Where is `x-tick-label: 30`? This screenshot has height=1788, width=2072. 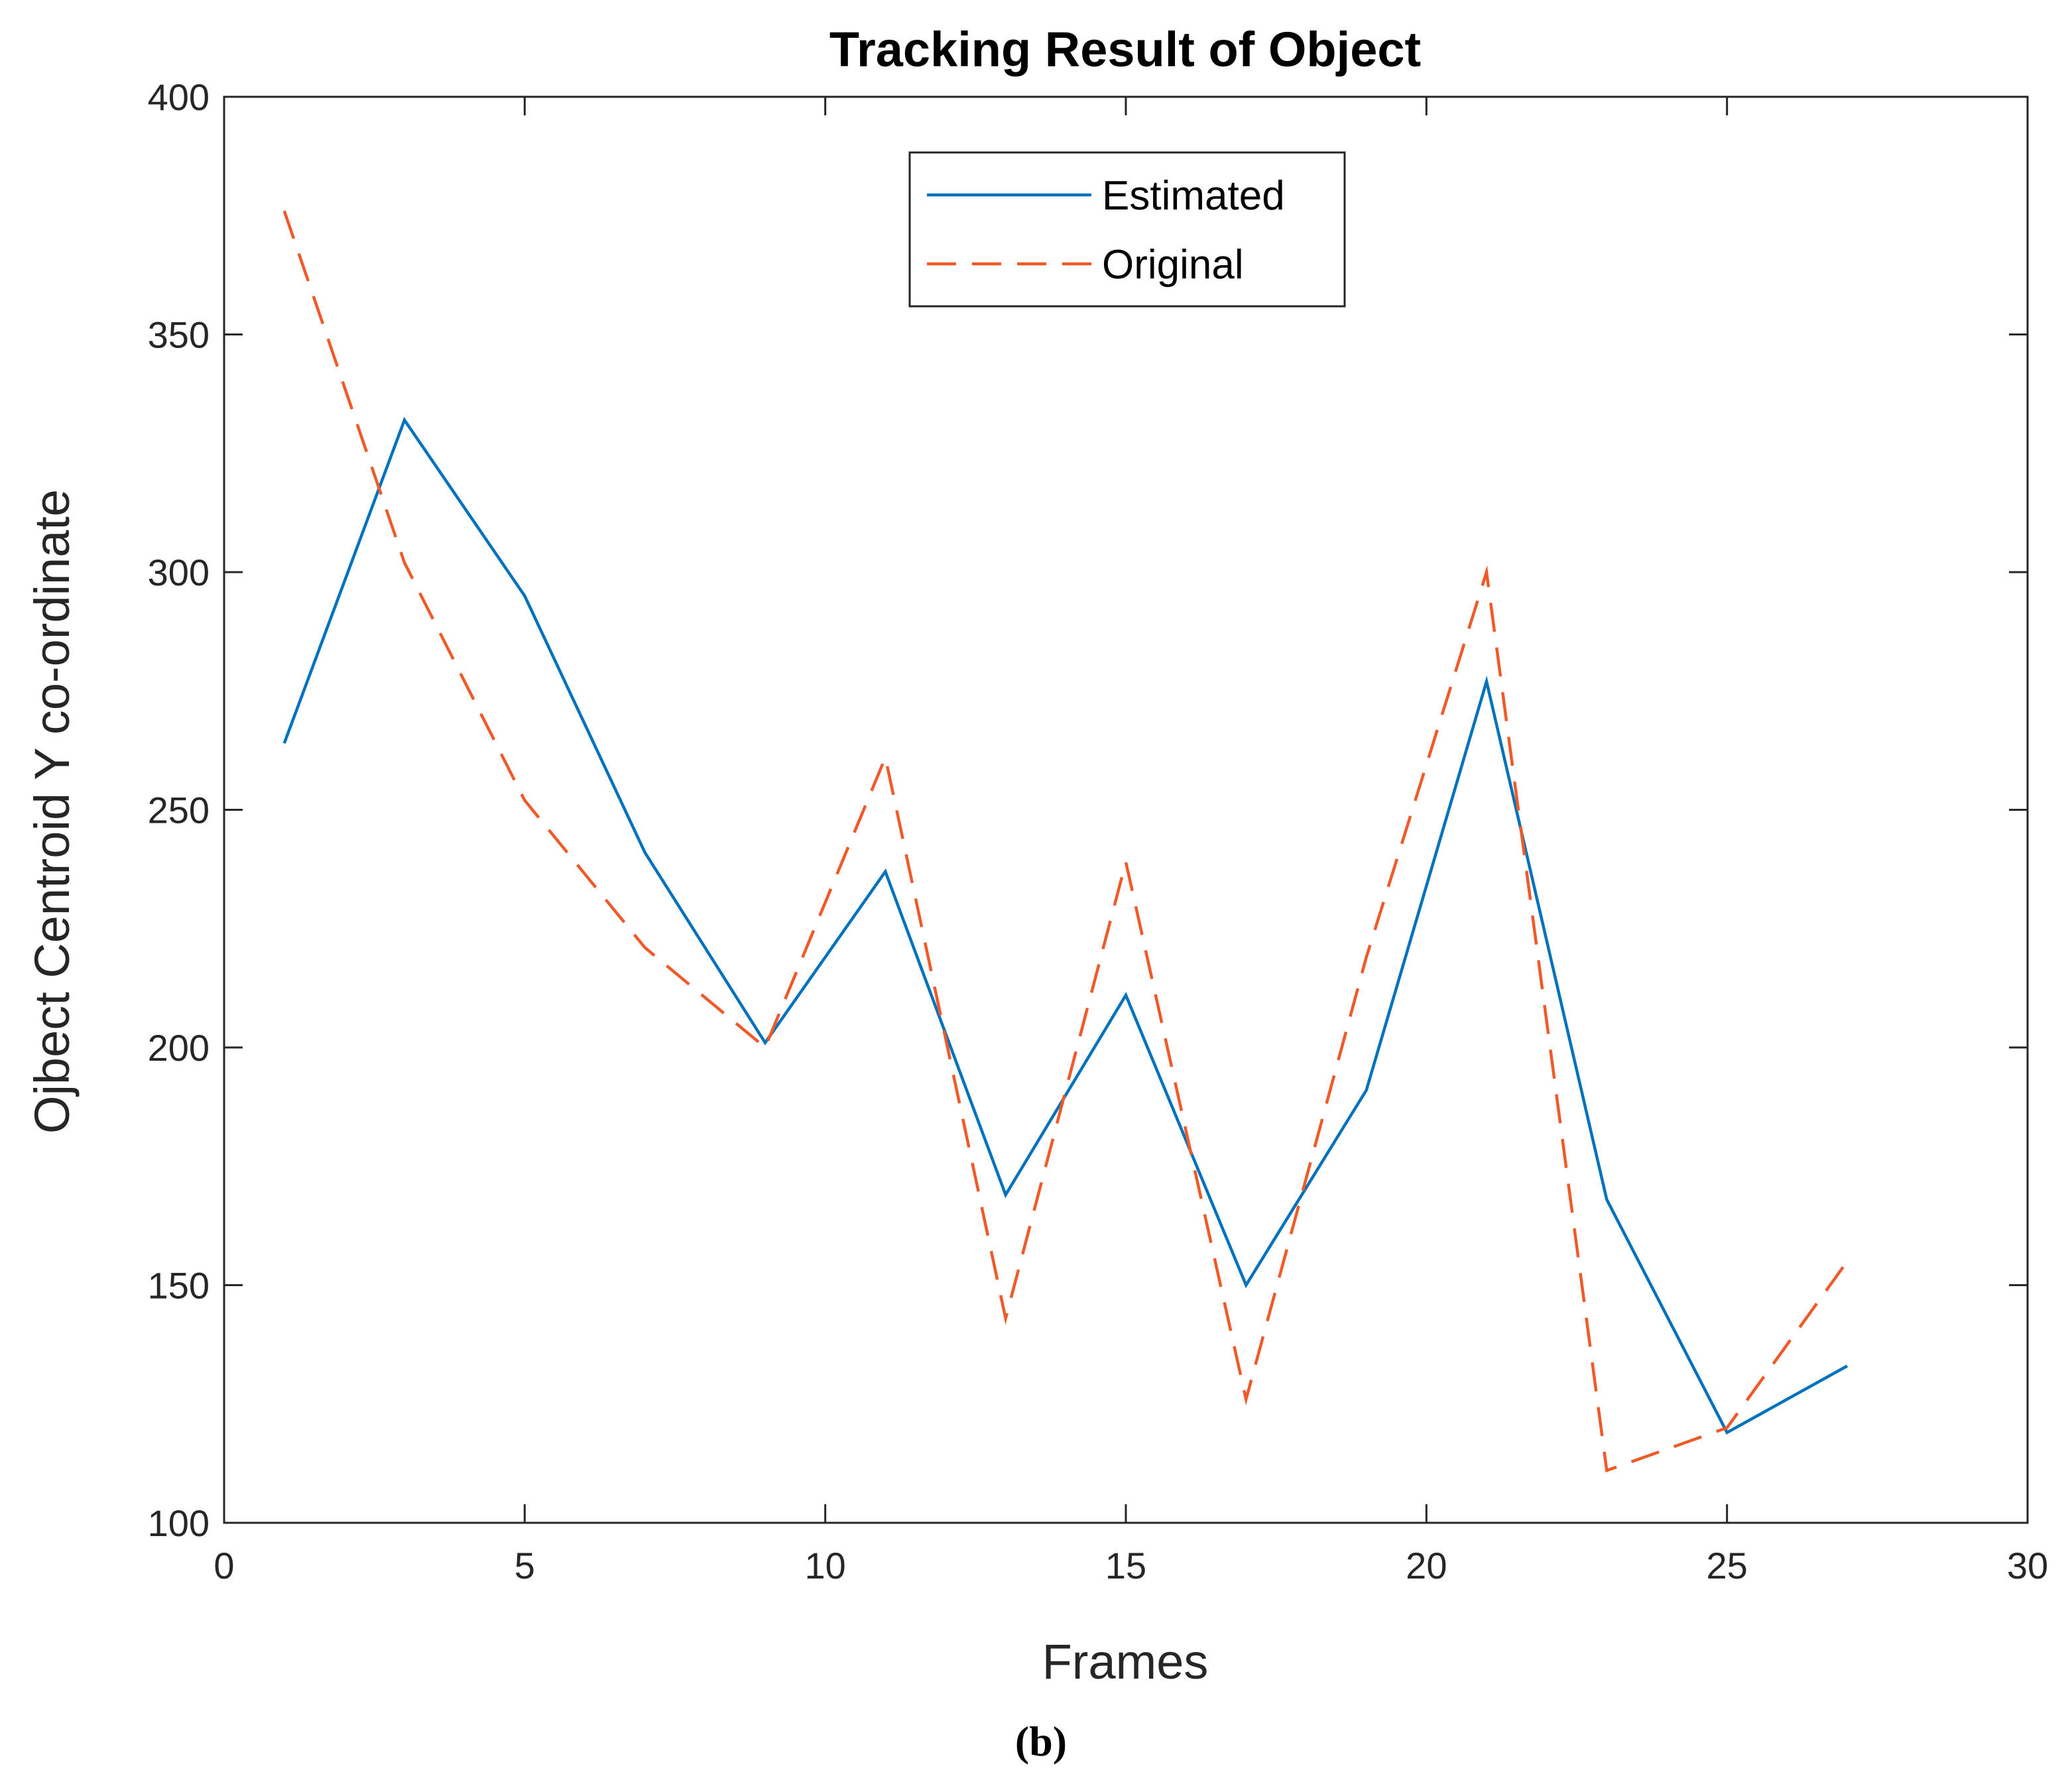
x-tick-label: 30 is located at coordinates (2027, 1565).